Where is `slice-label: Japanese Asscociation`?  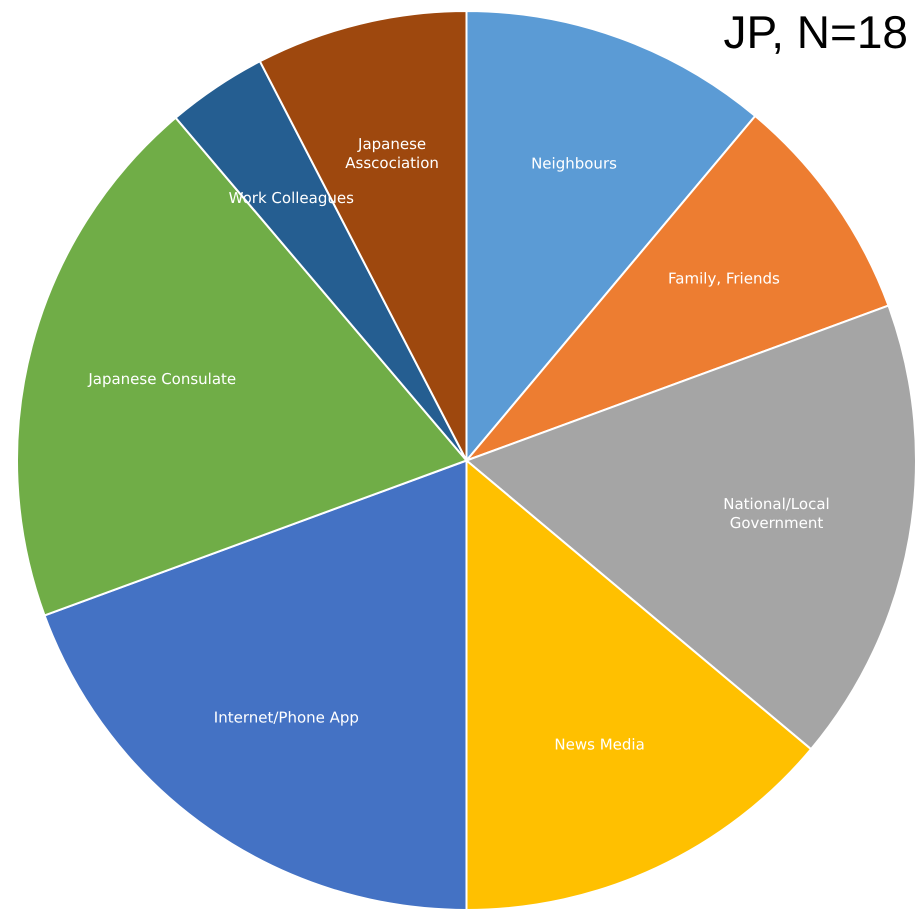
slice-label: Japanese Asscociation is located at coordinates (392, 153).